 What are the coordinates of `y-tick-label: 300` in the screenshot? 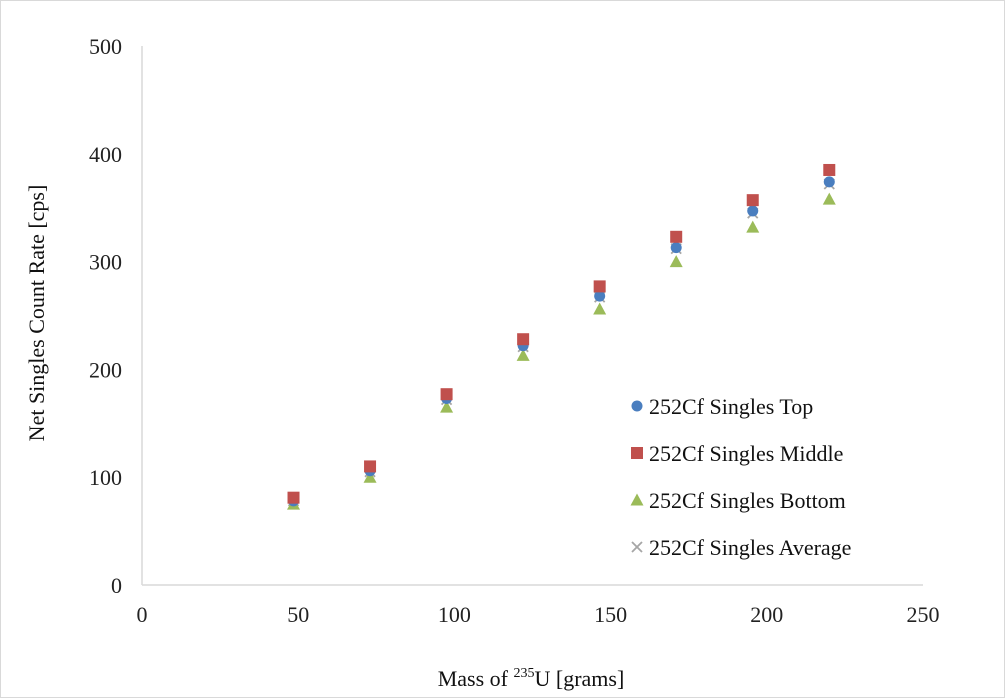 It's located at (105, 262).